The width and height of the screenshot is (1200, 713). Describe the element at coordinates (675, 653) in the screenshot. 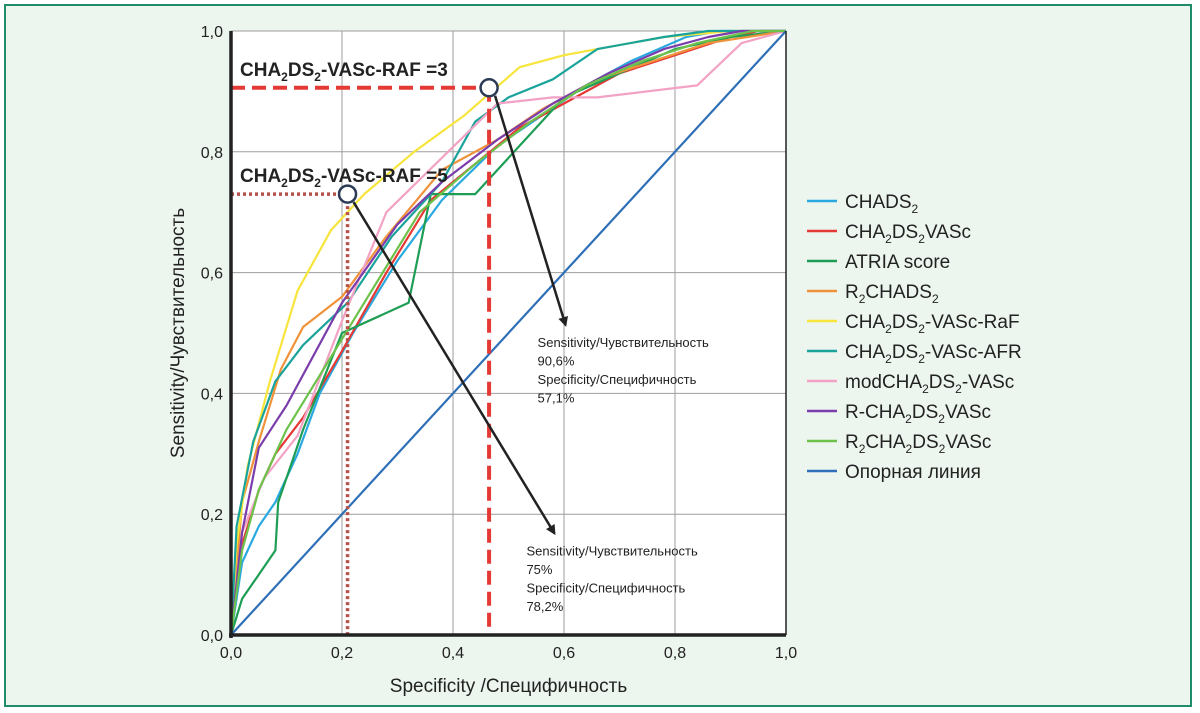

I see `x-tick-label: 0,8` at that location.